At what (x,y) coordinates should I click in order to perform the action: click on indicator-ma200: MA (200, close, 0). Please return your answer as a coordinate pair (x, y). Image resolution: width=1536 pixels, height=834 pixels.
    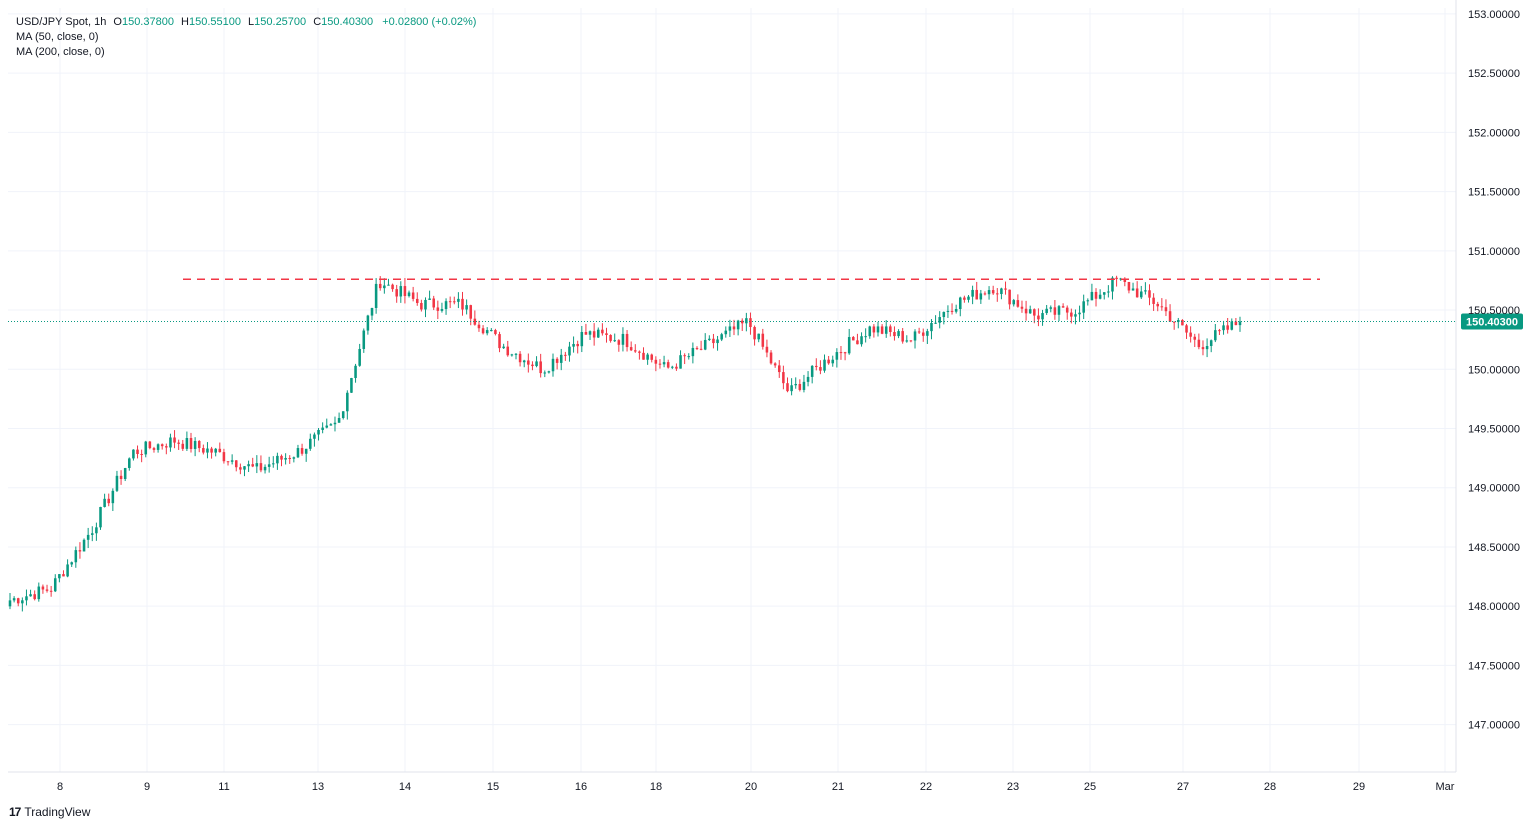
    Looking at the image, I should click on (60, 52).